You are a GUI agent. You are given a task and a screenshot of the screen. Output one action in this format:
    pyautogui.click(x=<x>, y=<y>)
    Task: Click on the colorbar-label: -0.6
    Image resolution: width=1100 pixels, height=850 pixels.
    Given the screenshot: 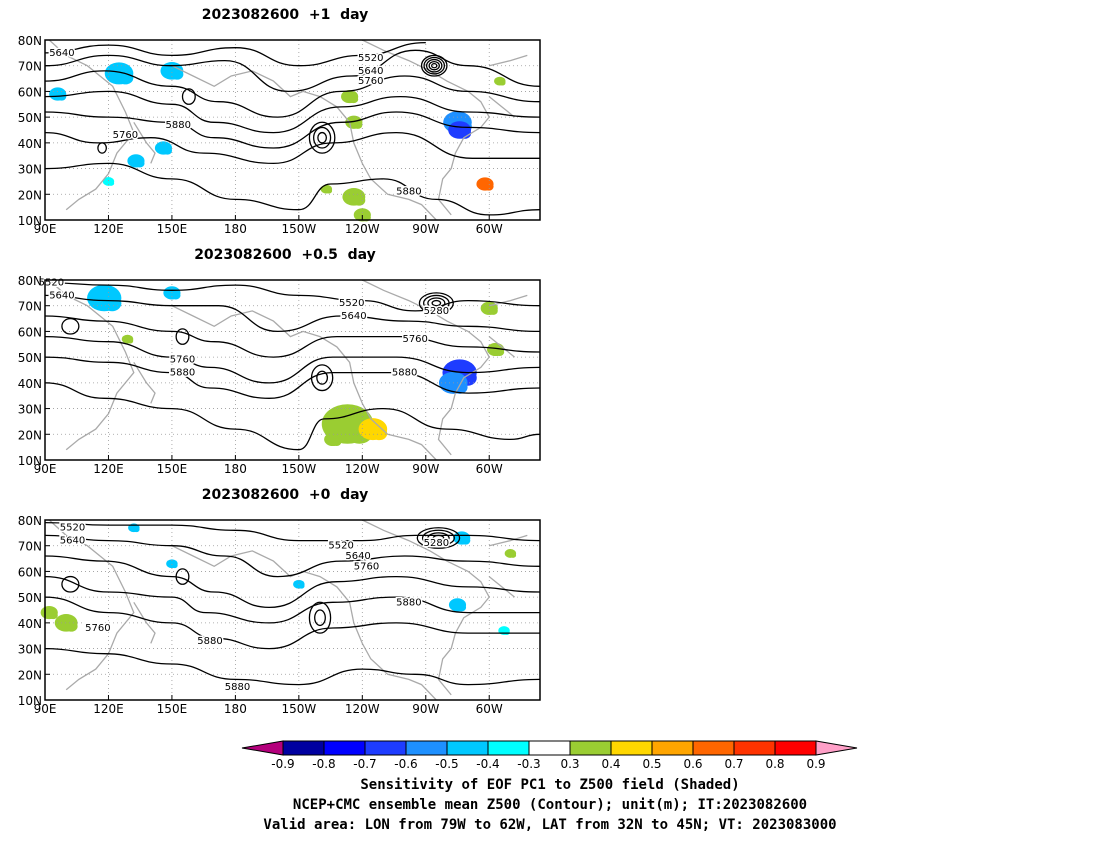 What is the action you would take?
    pyautogui.click(x=405, y=764)
    